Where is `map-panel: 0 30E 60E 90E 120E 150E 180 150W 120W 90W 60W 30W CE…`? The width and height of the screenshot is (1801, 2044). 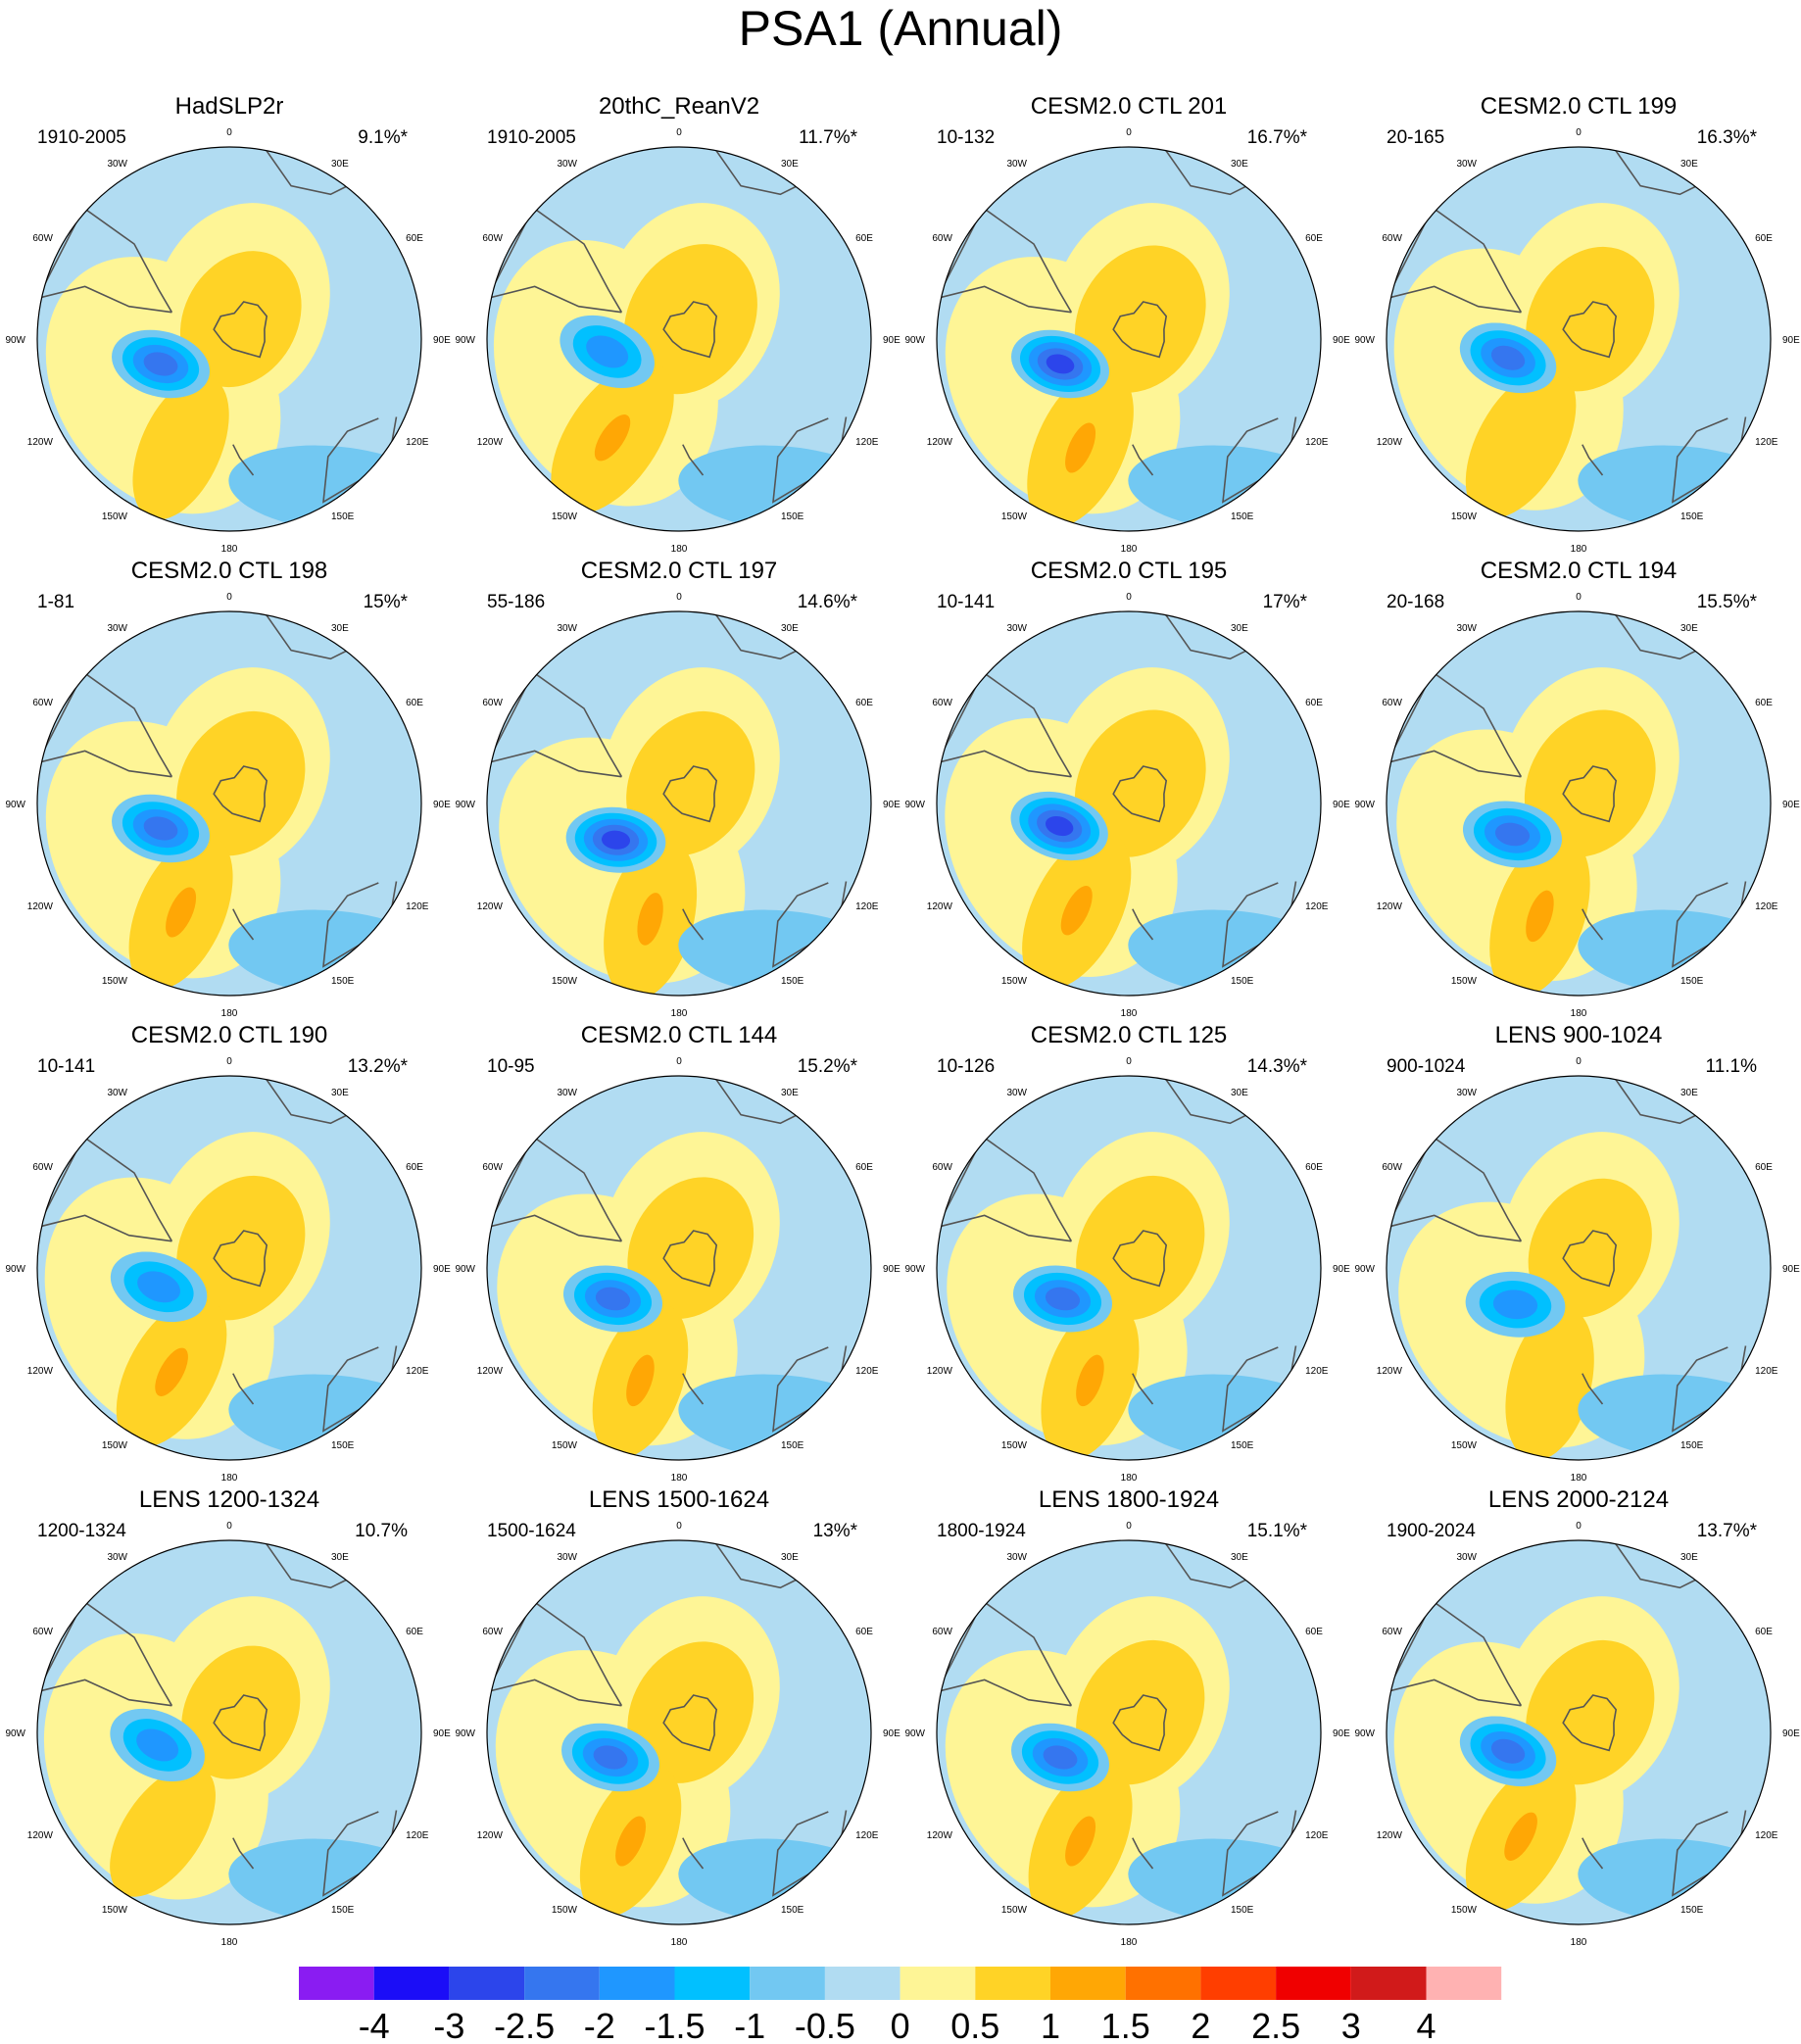
map-panel: 0 30E 60E 90E 120E 150E 180 150W 120W 90W 60W 30W CE… is located at coordinates (1577, 788).